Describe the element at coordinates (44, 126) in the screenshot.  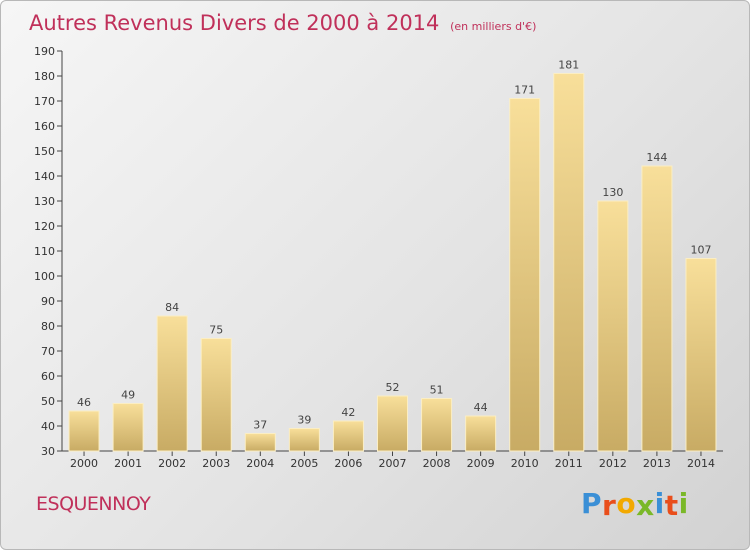
I see `y-tick-label: 160` at that location.